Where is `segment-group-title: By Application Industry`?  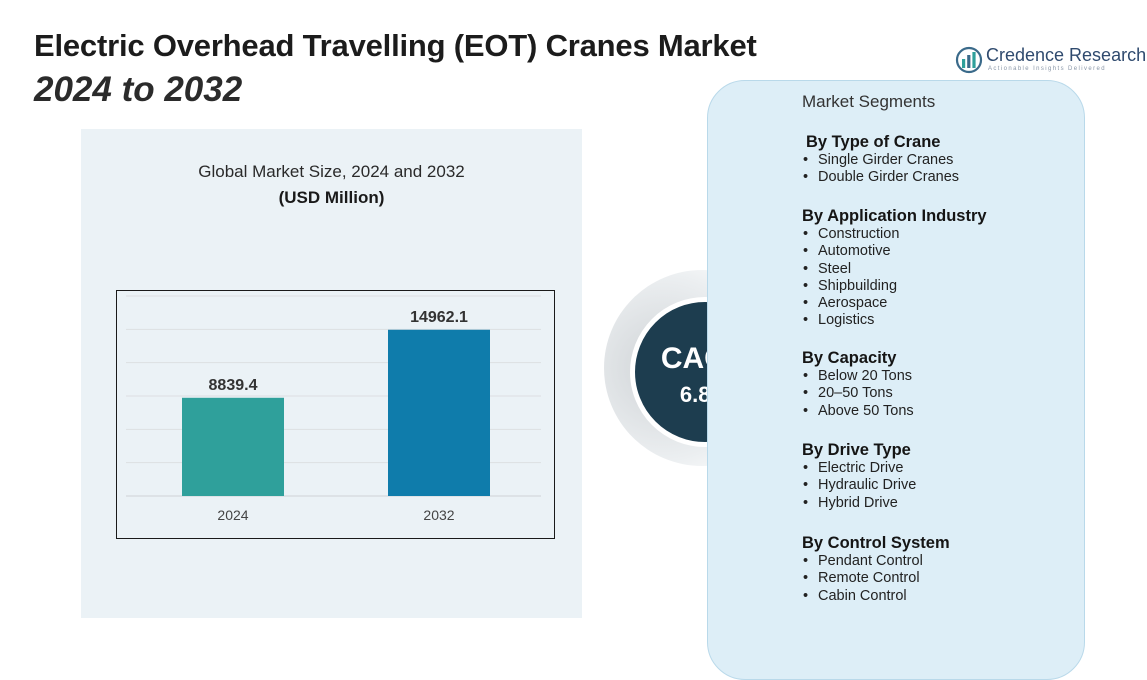 segment-group-title: By Application Industry is located at coordinates (894, 216).